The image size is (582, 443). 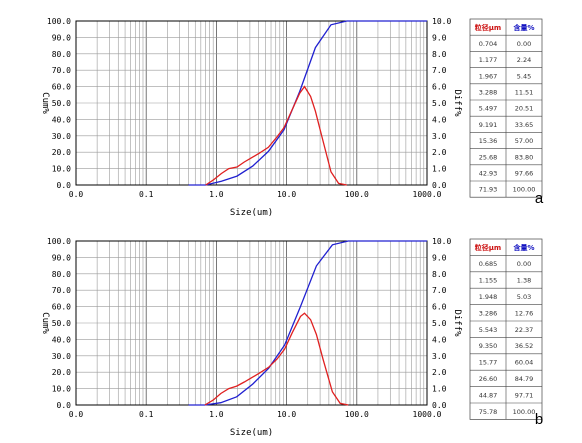 What do you see at coordinates (523, 27) in the screenshot?
I see `table-header-content: 含量%` at bounding box center [523, 27].